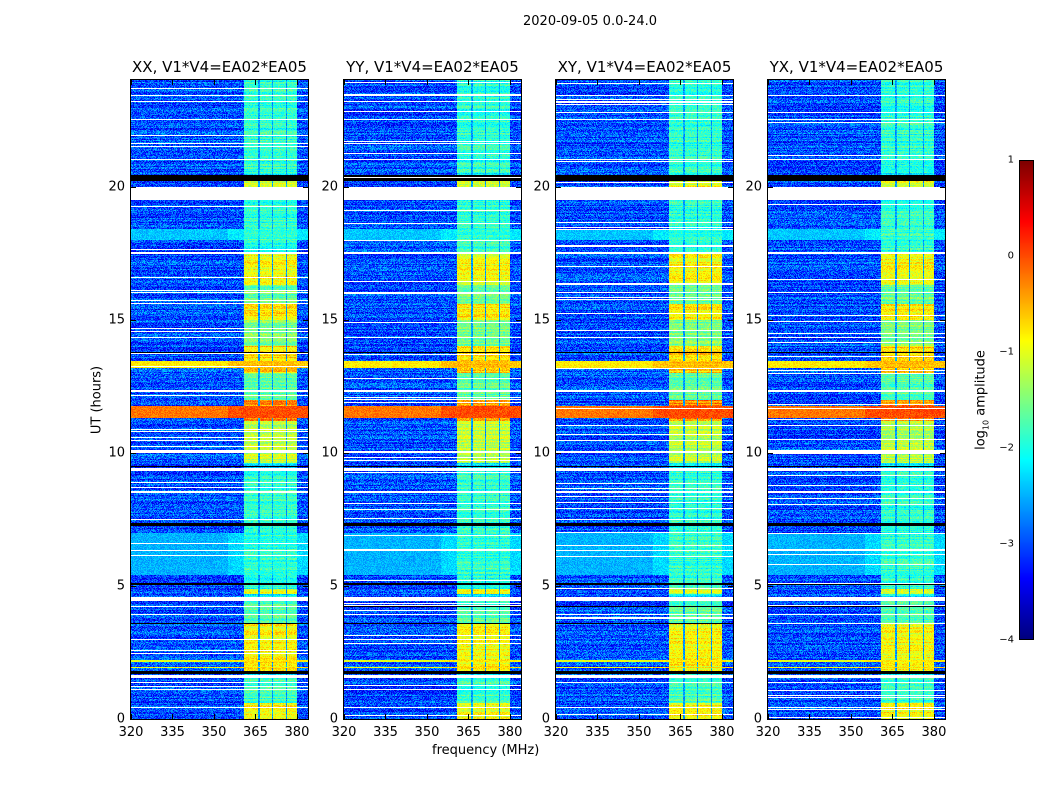  What do you see at coordinates (981, 440) in the screenshot?
I see `colorbar-label-prefix: log` at bounding box center [981, 440].